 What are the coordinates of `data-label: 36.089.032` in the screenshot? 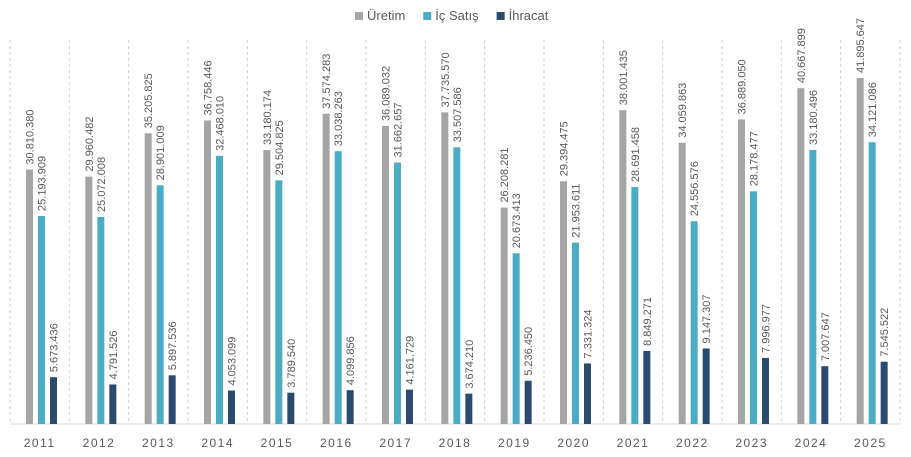 It's located at (387, 93).